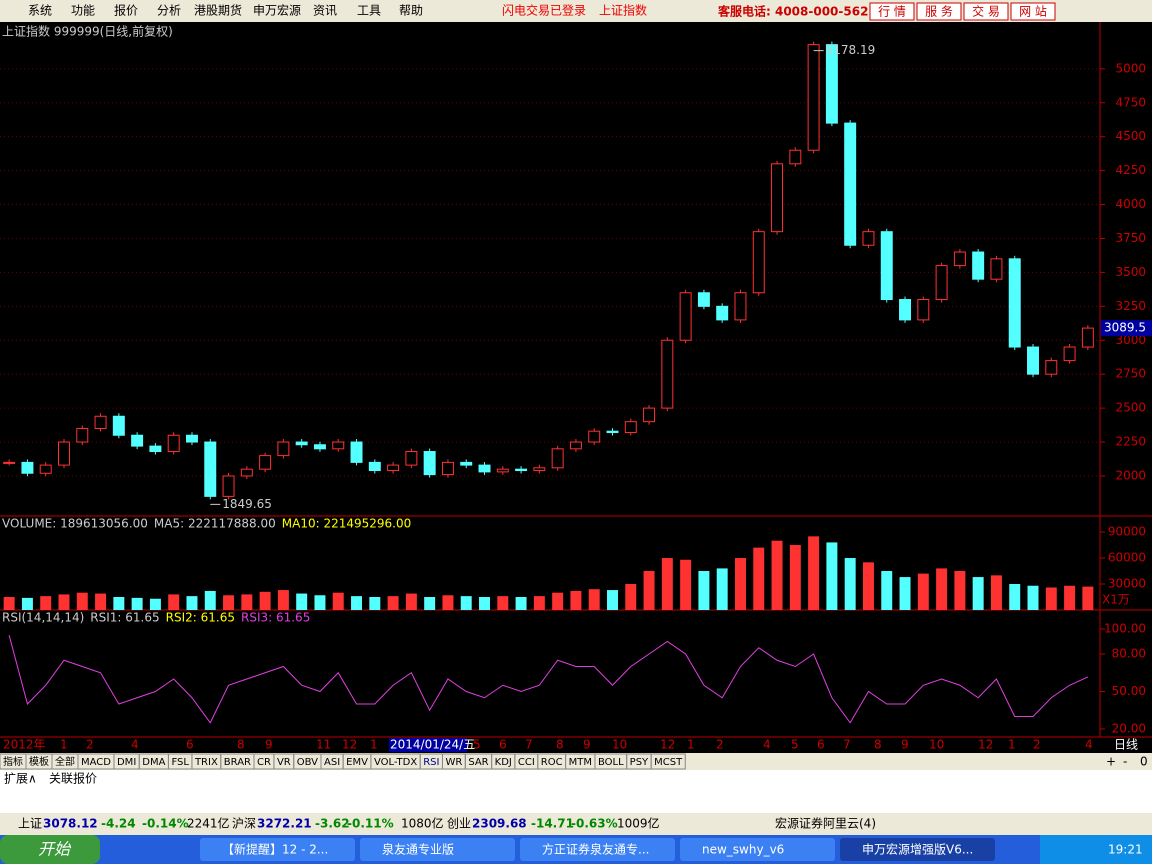  I want to click on date-label: 2, so click(90, 745).